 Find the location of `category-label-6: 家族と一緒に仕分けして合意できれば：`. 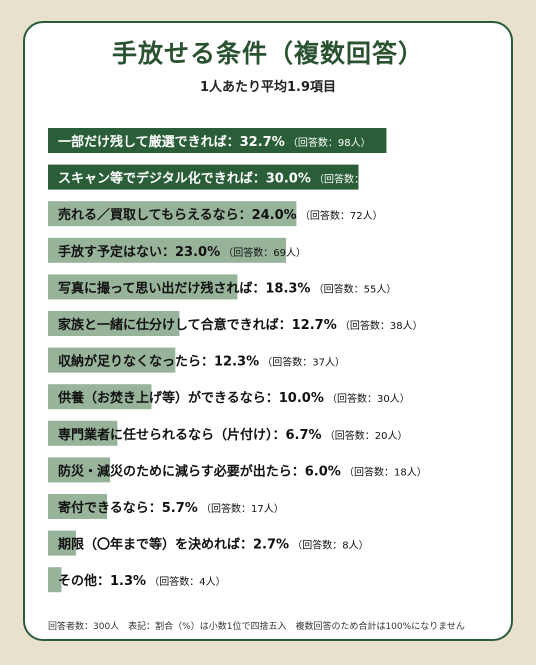

category-label-6: 家族と一緒に仕分けして合意できれば： is located at coordinates (175, 325).